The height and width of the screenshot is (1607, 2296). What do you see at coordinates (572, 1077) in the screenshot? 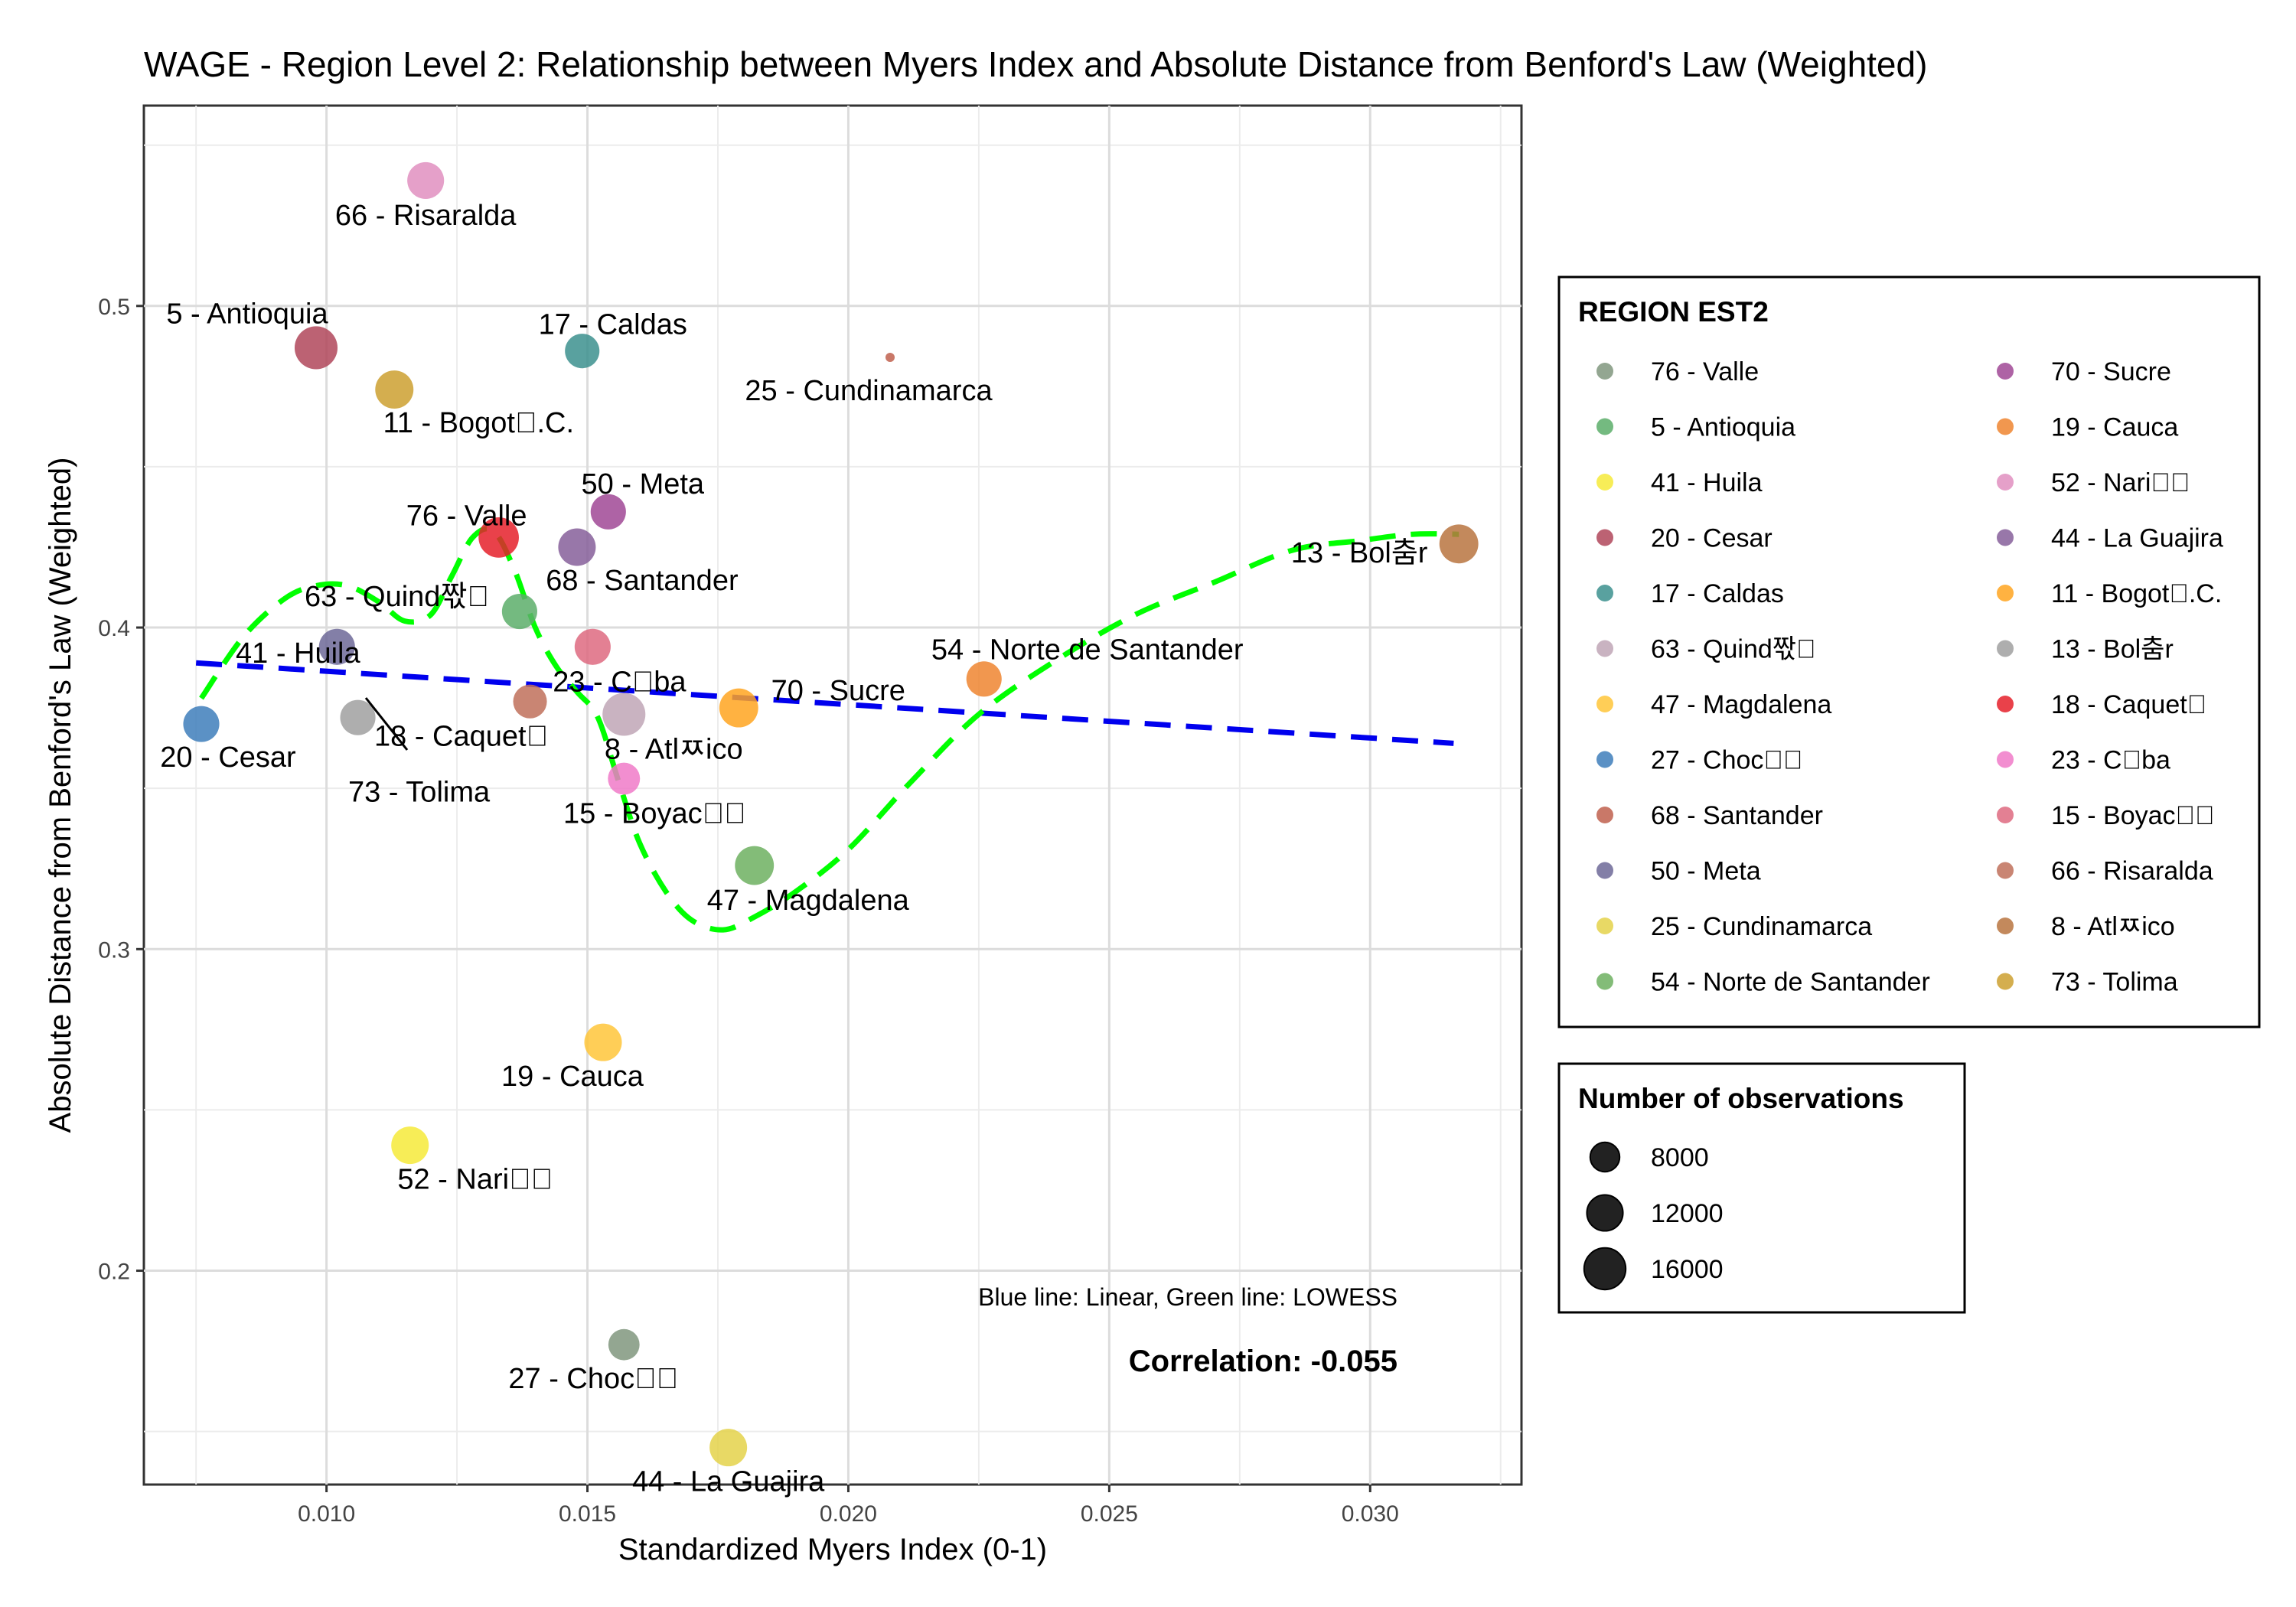
I see `point-label: 19 - Cauca` at bounding box center [572, 1077].